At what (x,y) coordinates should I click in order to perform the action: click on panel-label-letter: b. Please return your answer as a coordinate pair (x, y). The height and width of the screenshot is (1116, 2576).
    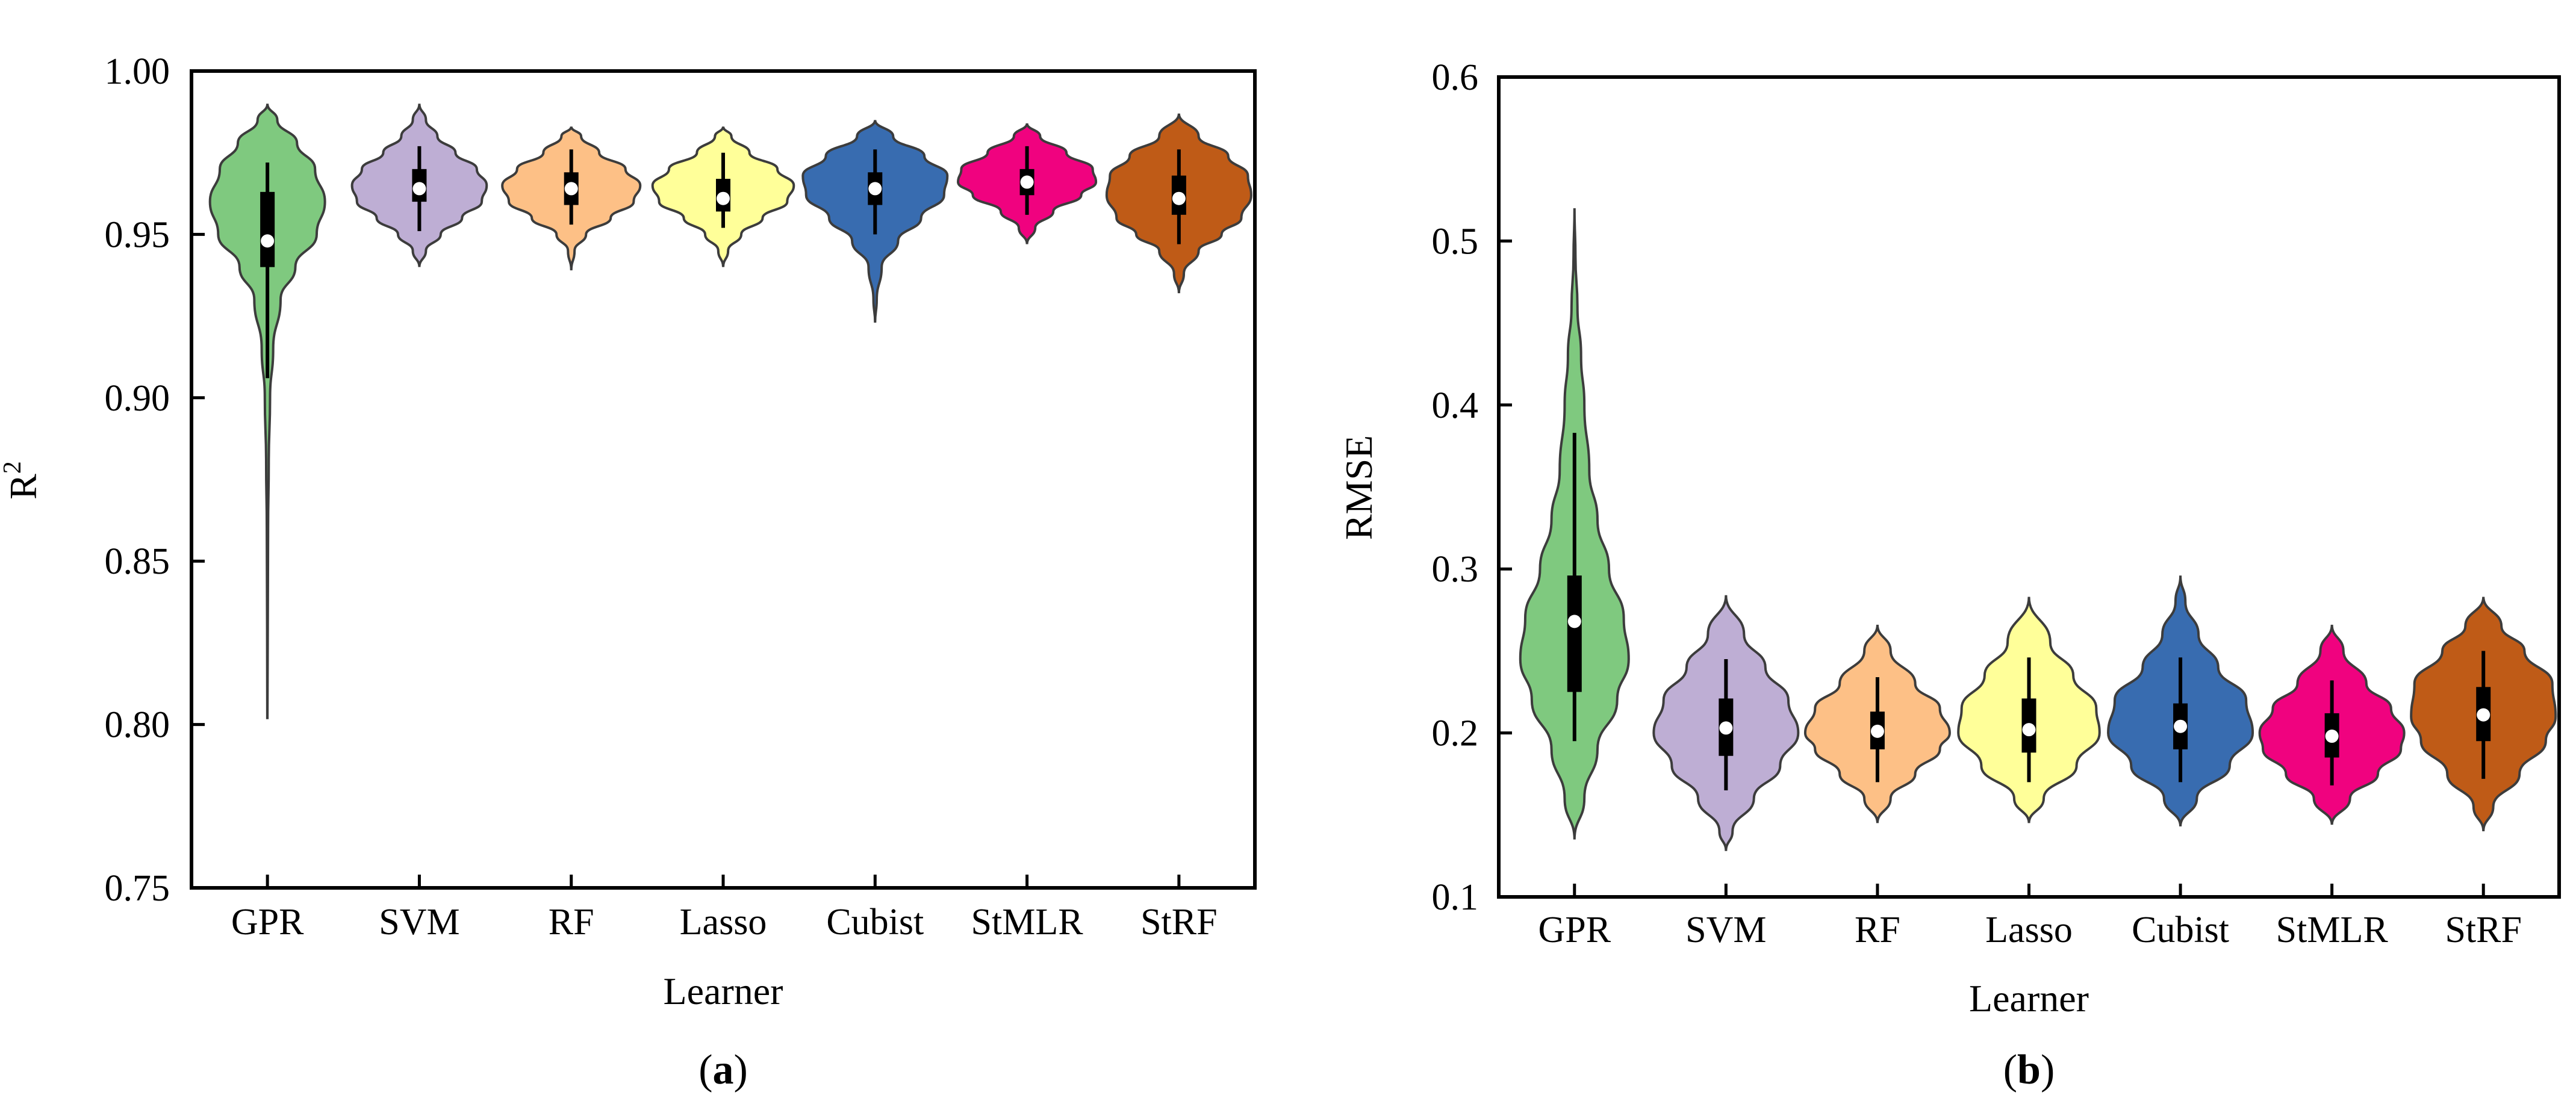
    Looking at the image, I should click on (2029, 1070).